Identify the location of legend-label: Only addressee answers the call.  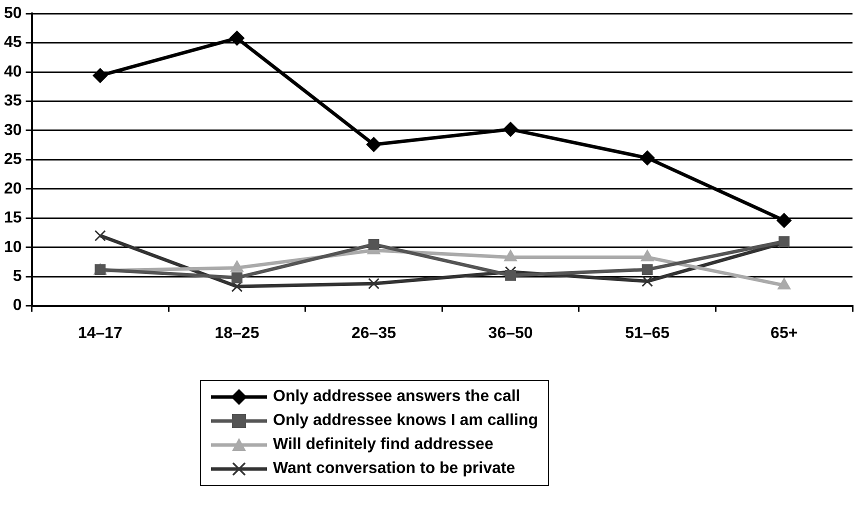
(396, 397).